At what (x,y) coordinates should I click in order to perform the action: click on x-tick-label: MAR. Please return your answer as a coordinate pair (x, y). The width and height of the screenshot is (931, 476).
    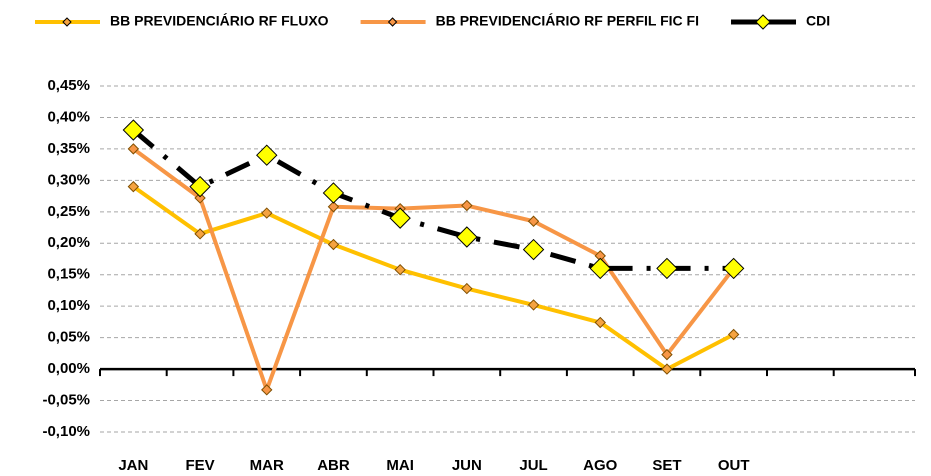
    Looking at the image, I should click on (267, 465).